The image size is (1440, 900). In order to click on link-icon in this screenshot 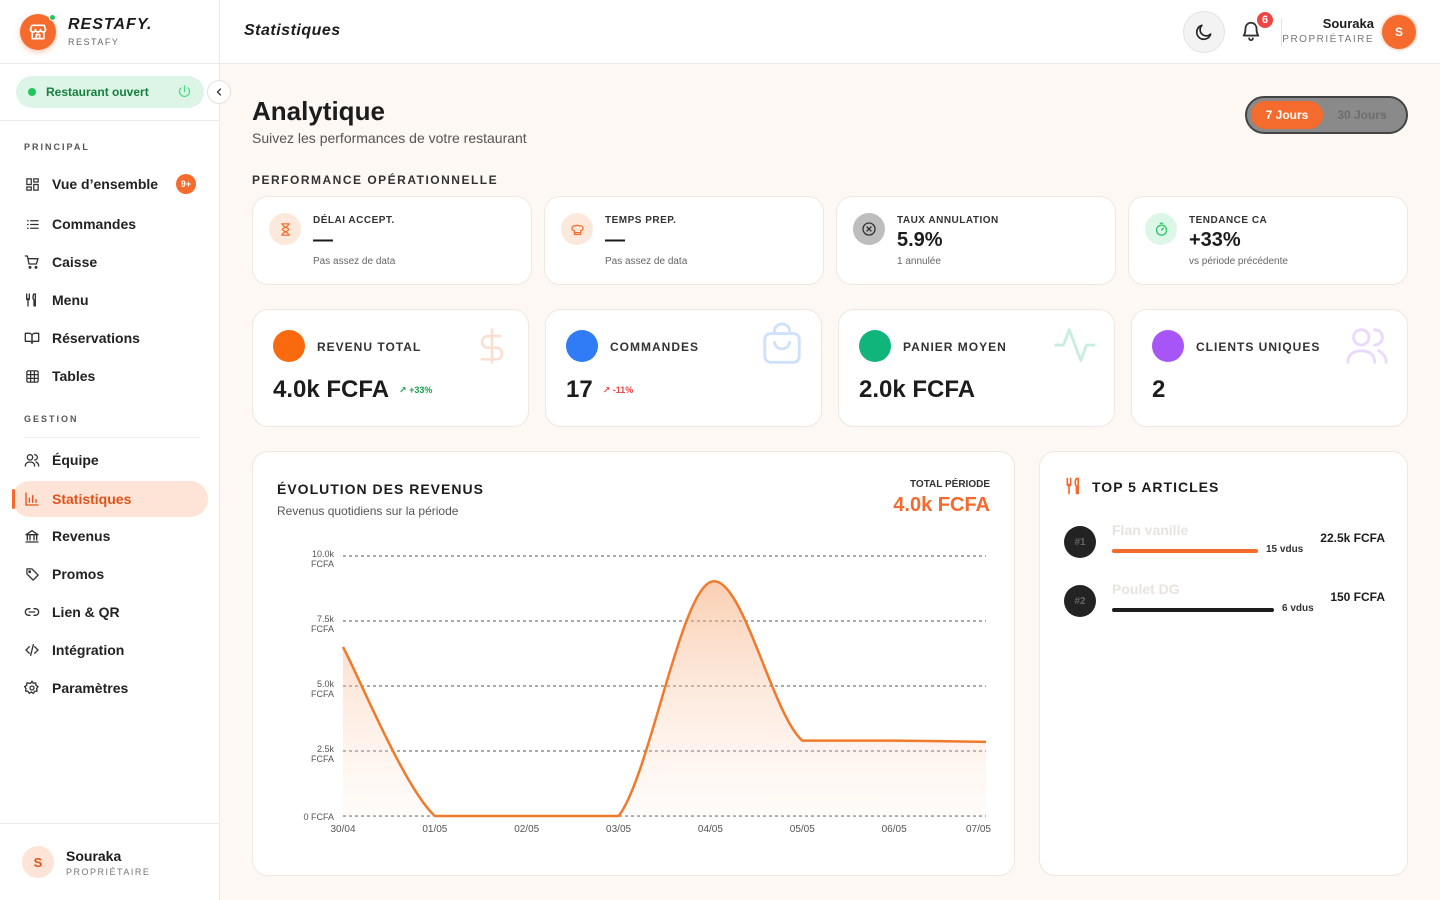, I will do `click(32, 612)`.